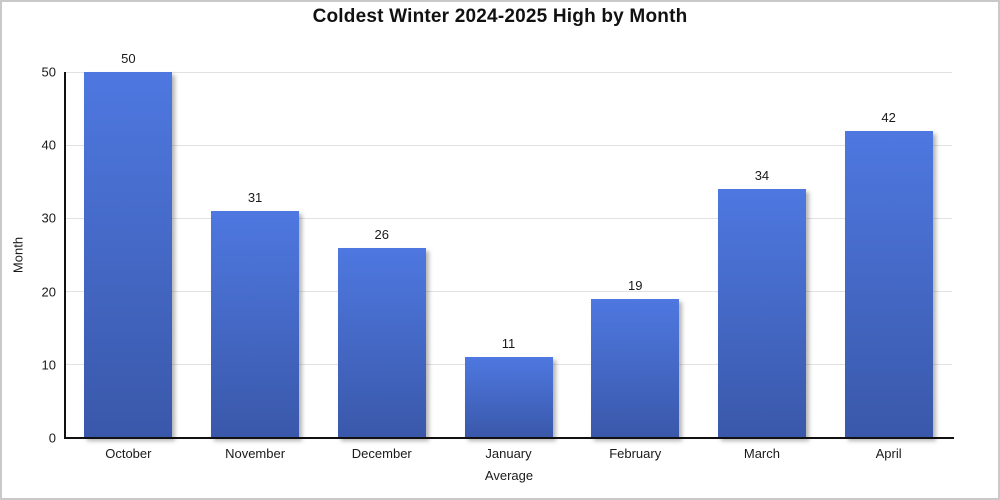 The height and width of the screenshot is (500, 1000). What do you see at coordinates (381, 342) in the screenshot?
I see `bar-december` at bounding box center [381, 342].